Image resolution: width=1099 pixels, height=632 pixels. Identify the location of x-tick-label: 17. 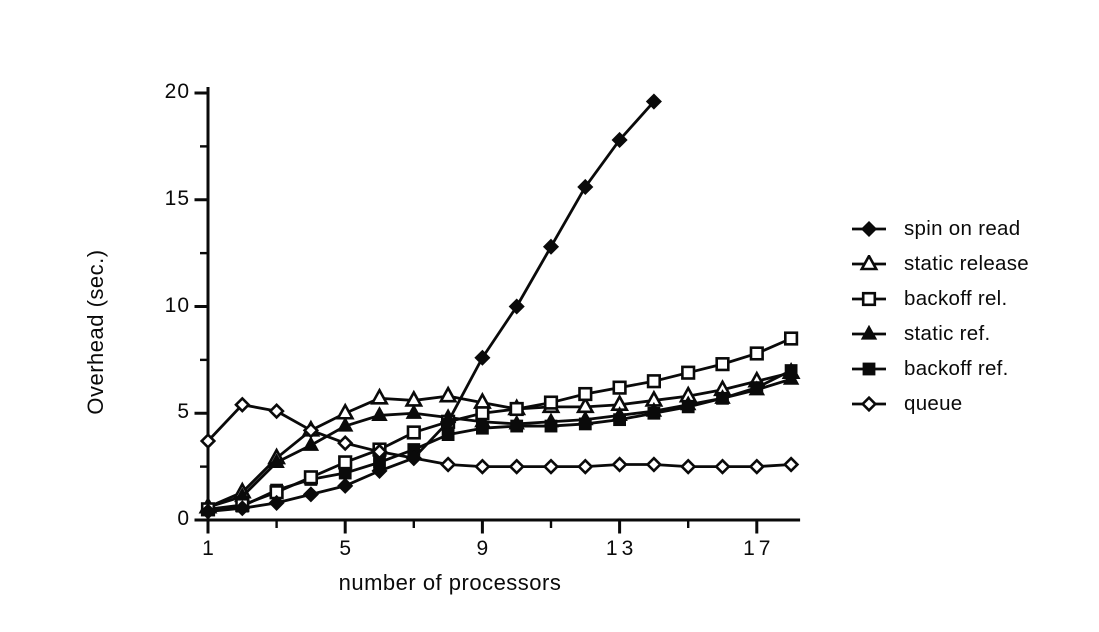
(759, 548).